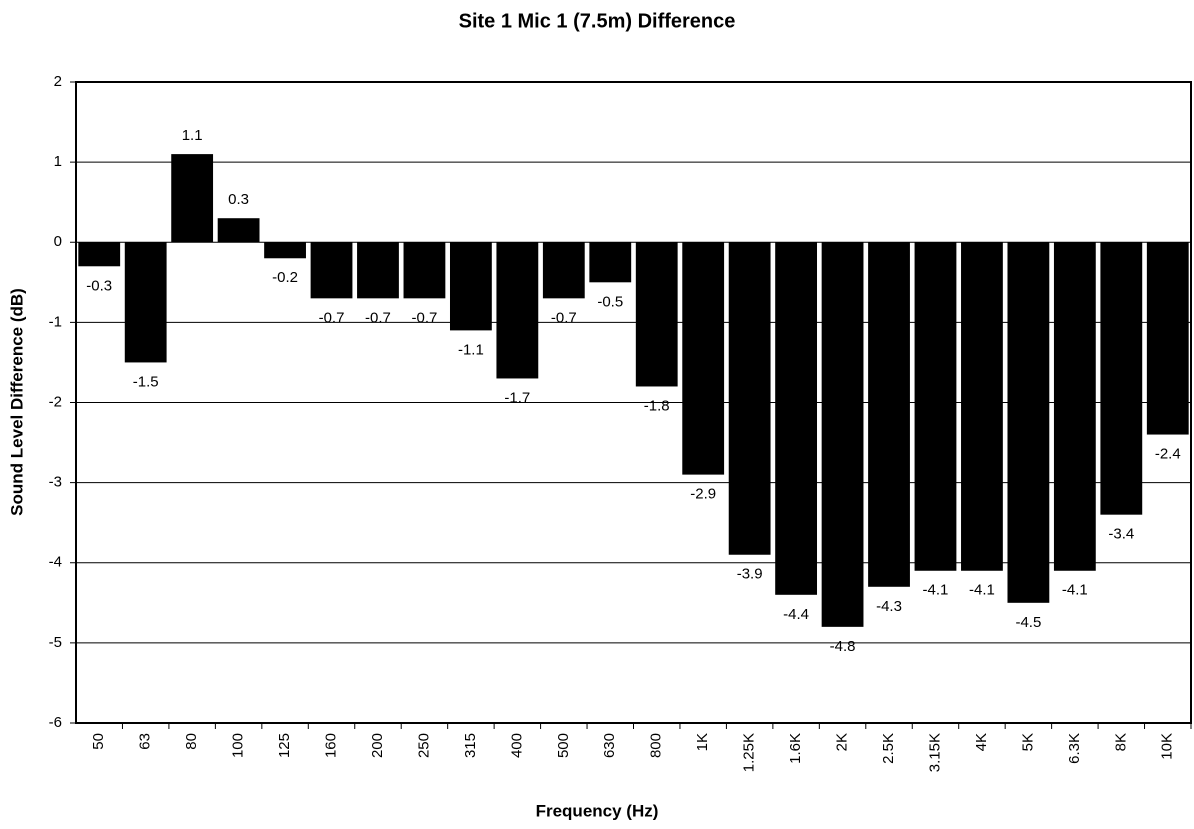 This screenshot has height=829, width=1194. What do you see at coordinates (330, 745) in the screenshot?
I see `x-tick-label: 160` at bounding box center [330, 745].